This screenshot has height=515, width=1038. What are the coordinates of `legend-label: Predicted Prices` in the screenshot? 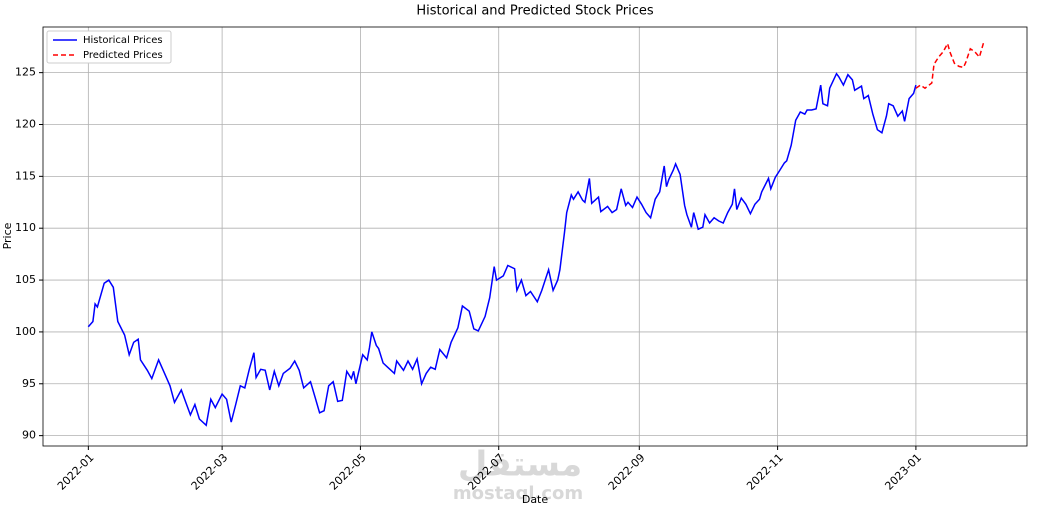 It's located at (123, 55).